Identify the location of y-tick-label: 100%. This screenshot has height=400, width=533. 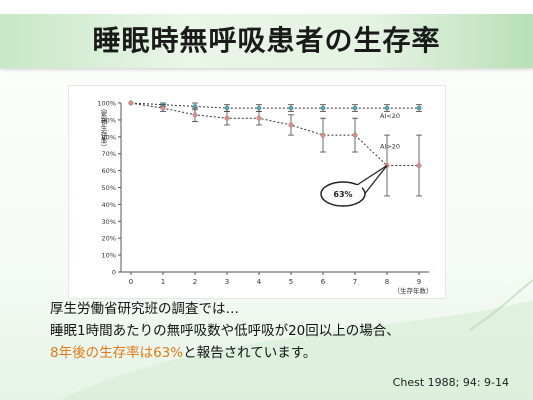
(106, 104).